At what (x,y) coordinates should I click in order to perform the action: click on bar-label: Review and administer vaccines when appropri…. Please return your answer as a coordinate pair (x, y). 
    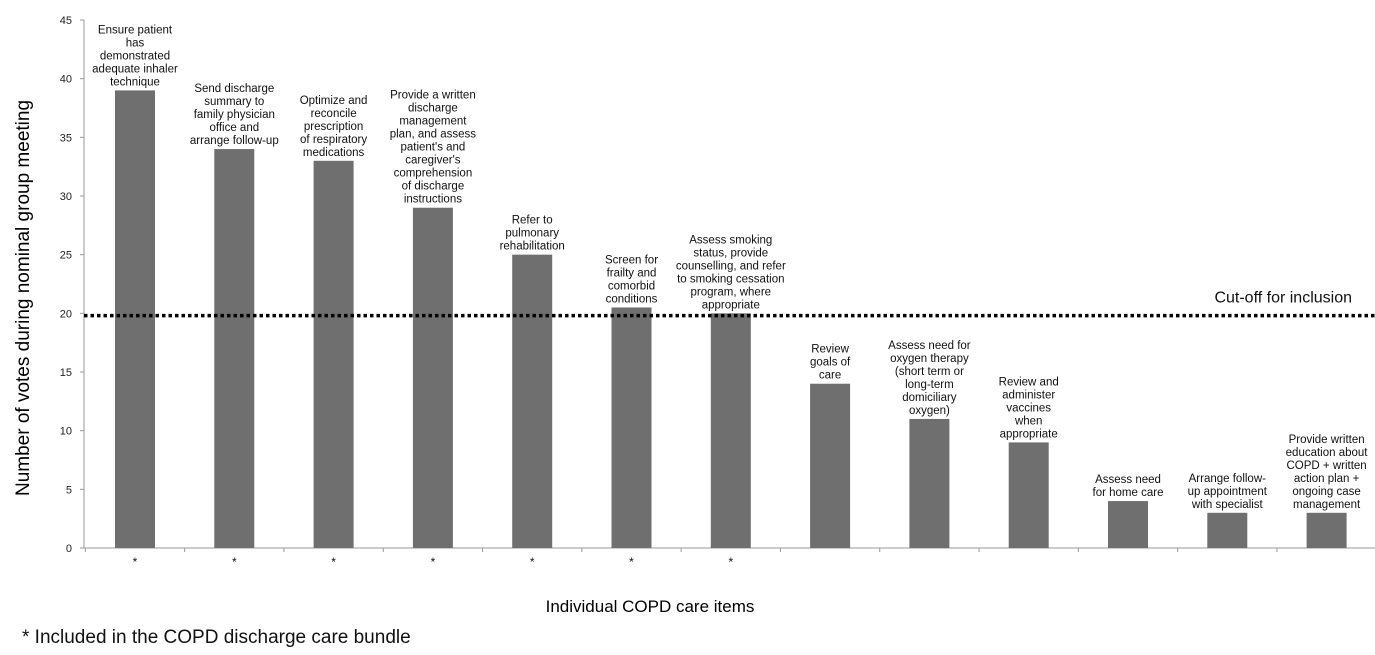
    Looking at the image, I should click on (1029, 408).